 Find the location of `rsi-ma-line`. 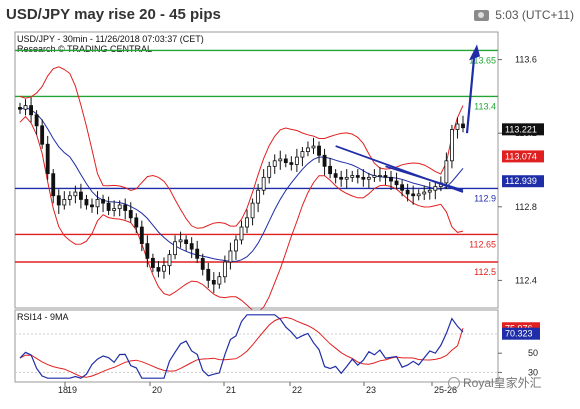

rsi-ma-line is located at coordinates (241, 347).